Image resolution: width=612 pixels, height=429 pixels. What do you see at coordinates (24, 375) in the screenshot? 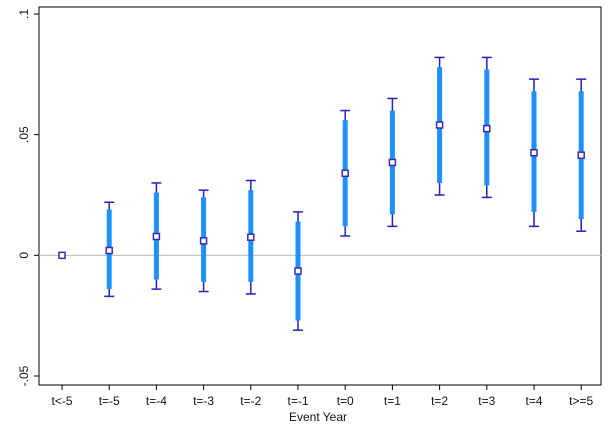
I see `y-tick-label: -.05` at bounding box center [24, 375].